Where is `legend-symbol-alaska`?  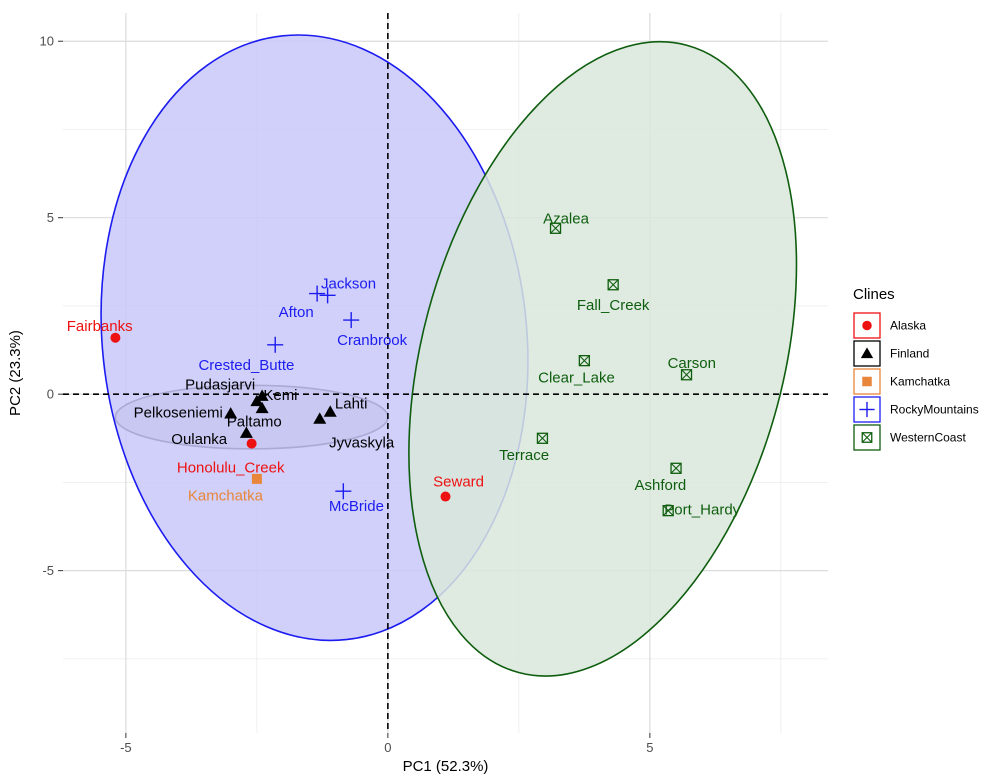 legend-symbol-alaska is located at coordinates (867, 325).